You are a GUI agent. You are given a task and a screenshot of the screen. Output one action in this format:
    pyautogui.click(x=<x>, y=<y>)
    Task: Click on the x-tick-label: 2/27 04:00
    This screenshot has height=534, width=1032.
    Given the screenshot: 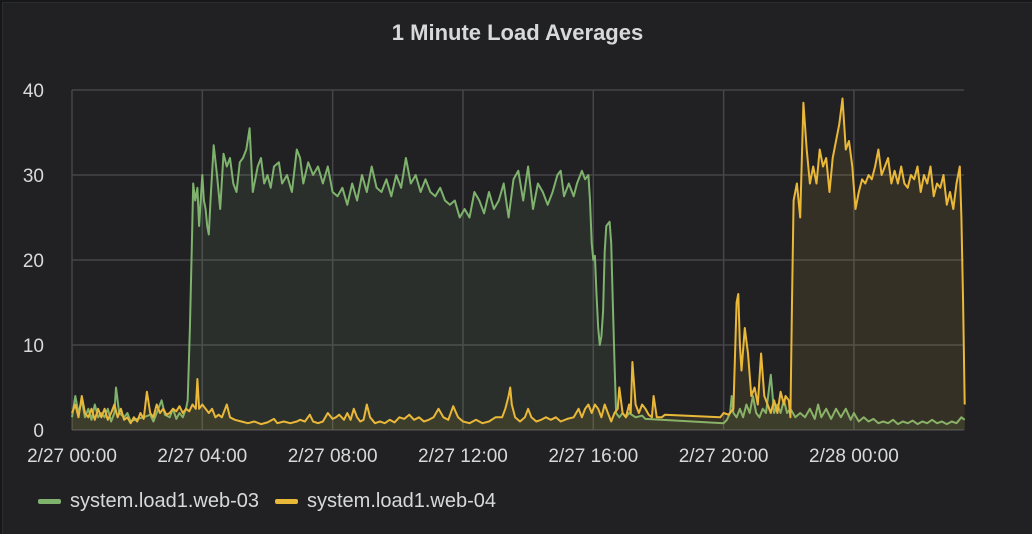 What is the action you would take?
    pyautogui.click(x=202, y=456)
    